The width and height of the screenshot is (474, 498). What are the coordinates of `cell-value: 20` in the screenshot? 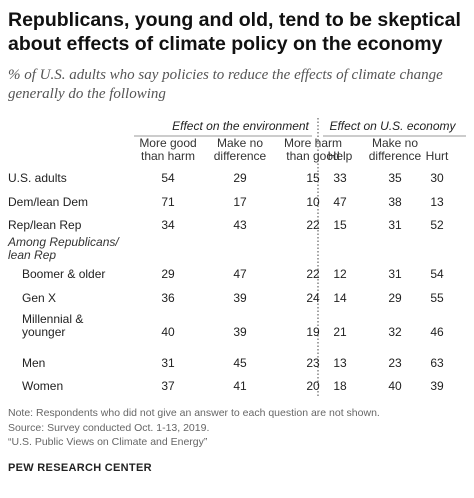 It's located at (313, 386).